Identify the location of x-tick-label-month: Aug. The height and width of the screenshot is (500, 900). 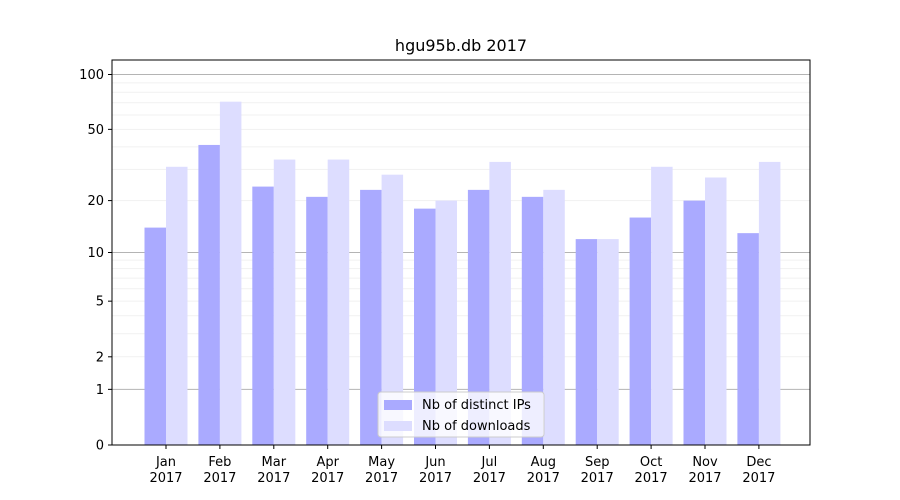
(543, 462).